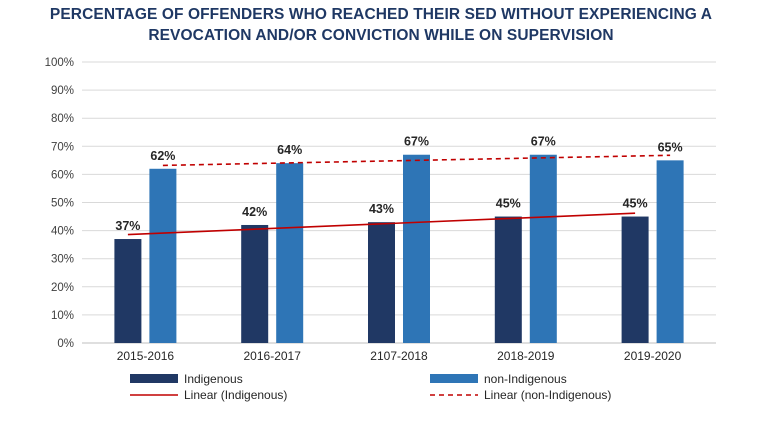 This screenshot has height=421, width=762. I want to click on y-tick-label: 30%, so click(62, 260).